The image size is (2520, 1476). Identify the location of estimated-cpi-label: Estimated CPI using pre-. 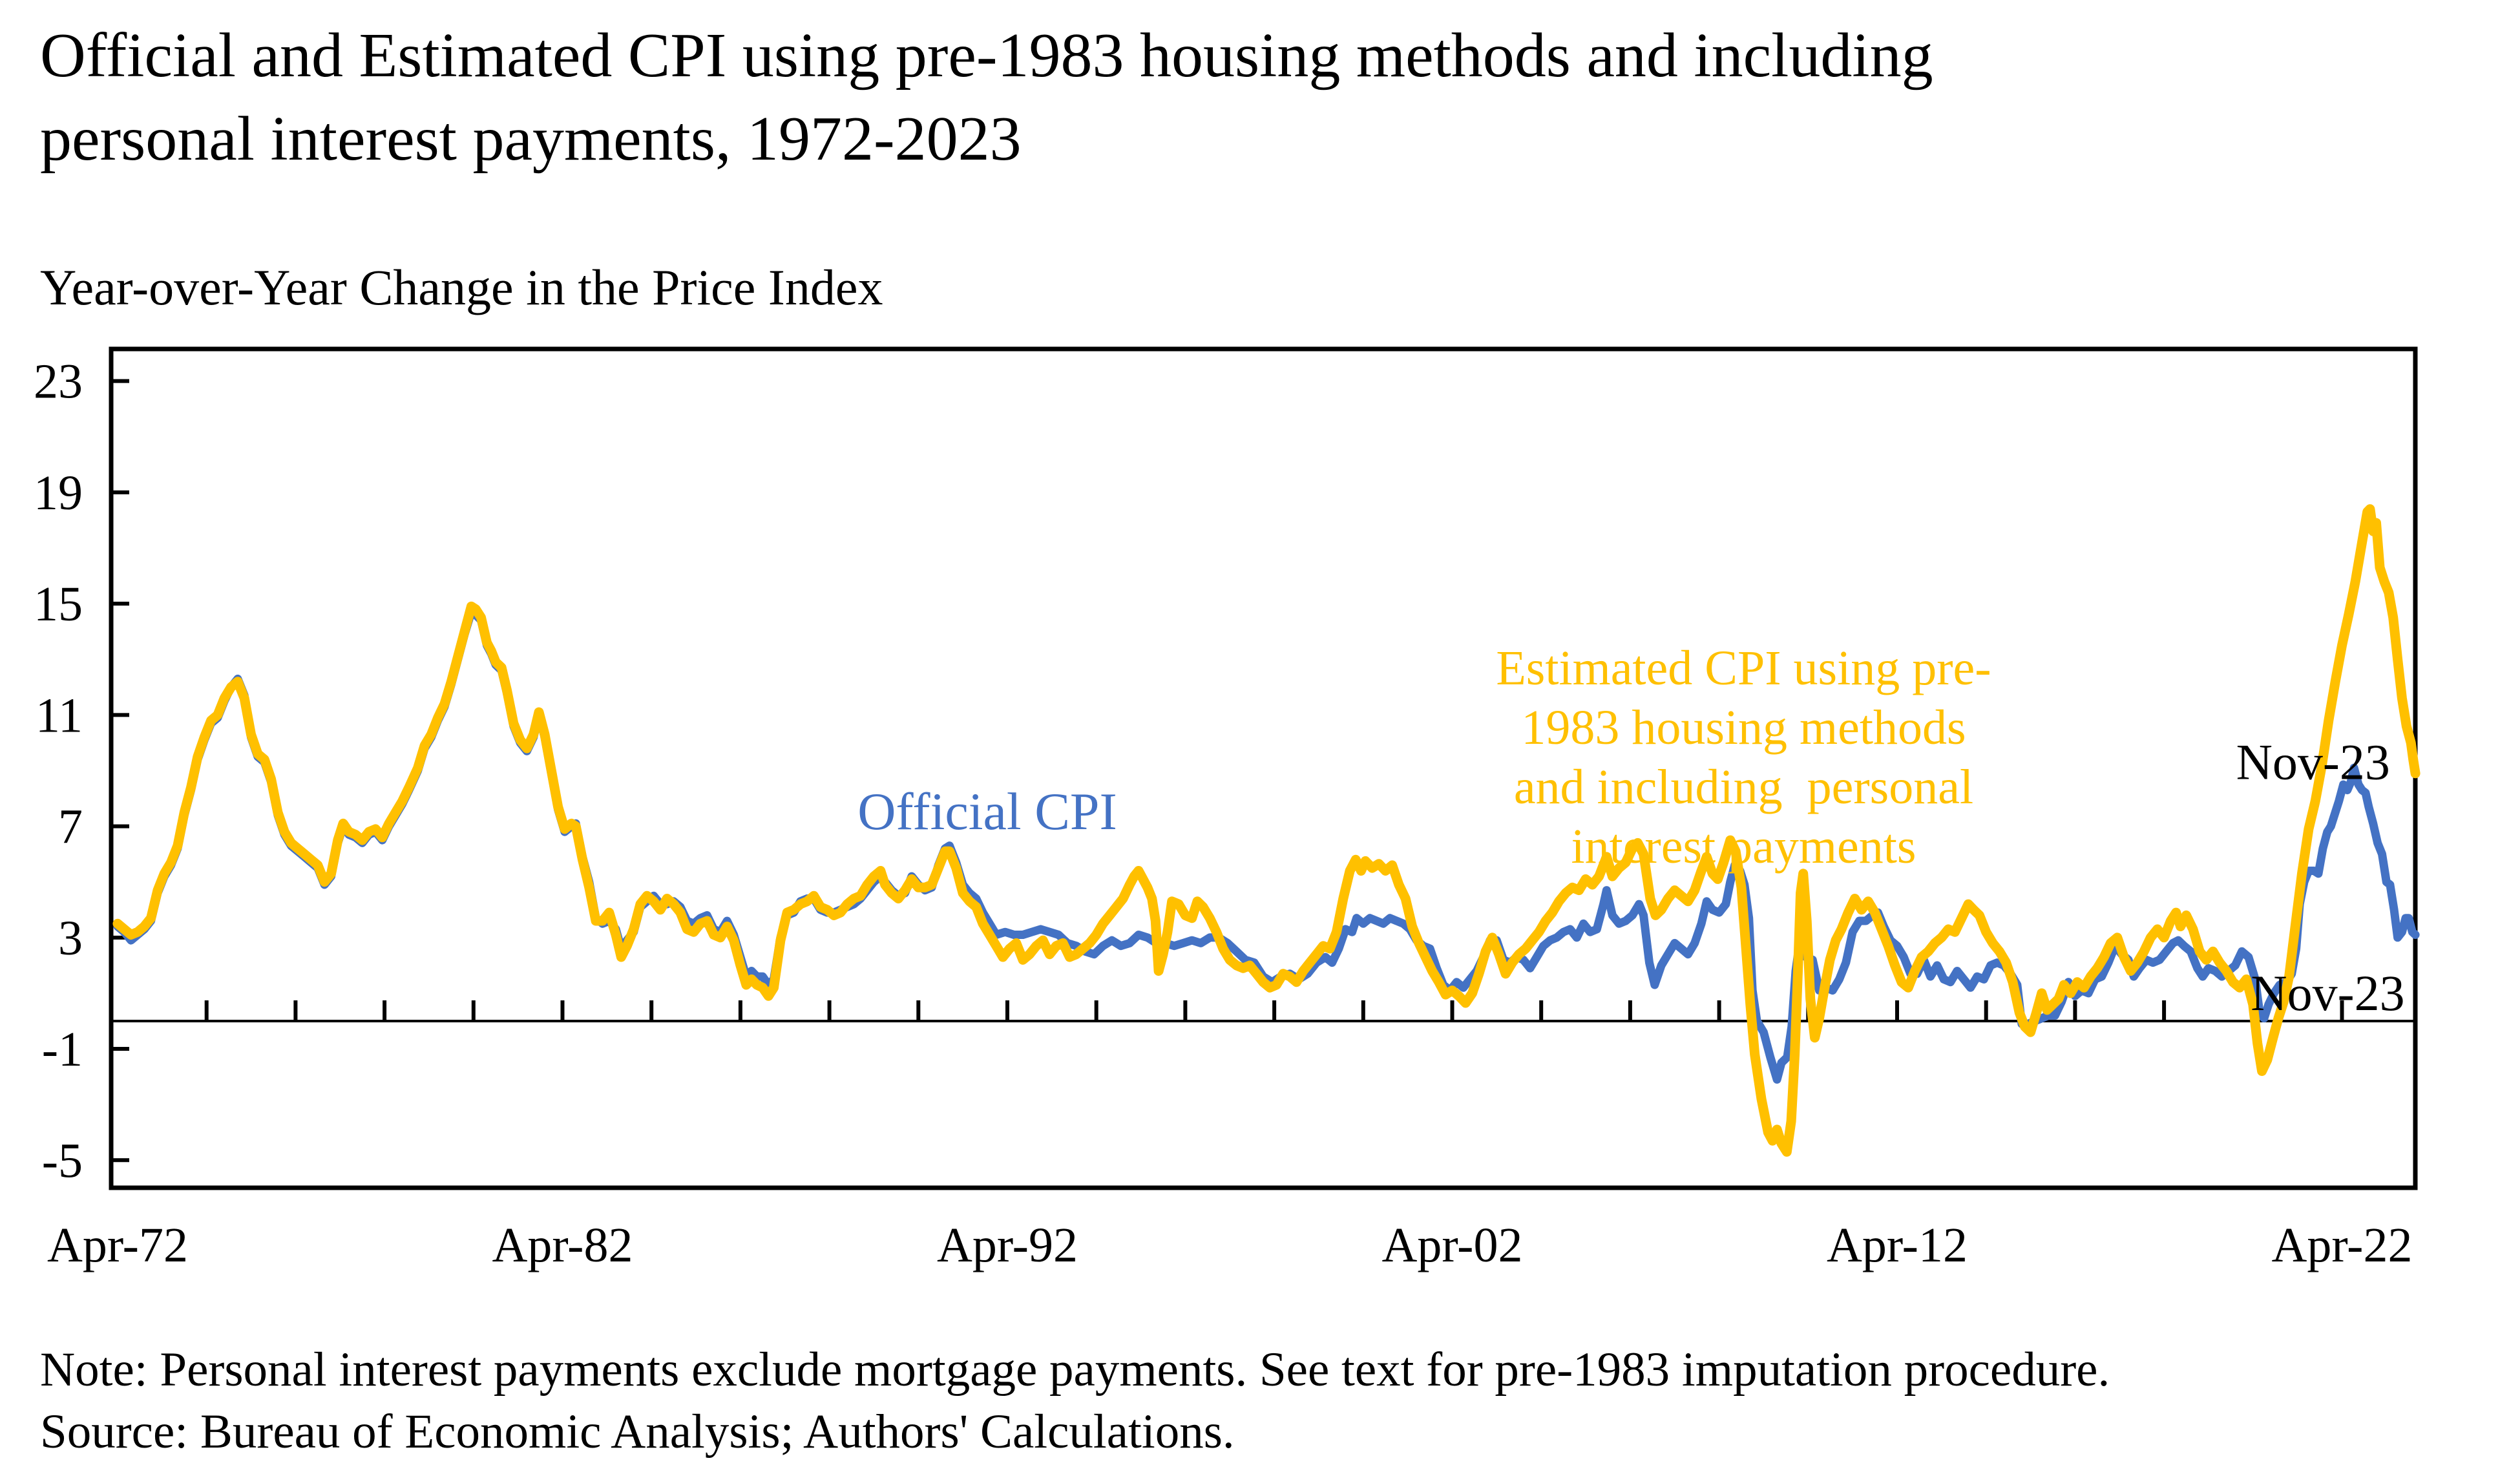
(1744, 668).